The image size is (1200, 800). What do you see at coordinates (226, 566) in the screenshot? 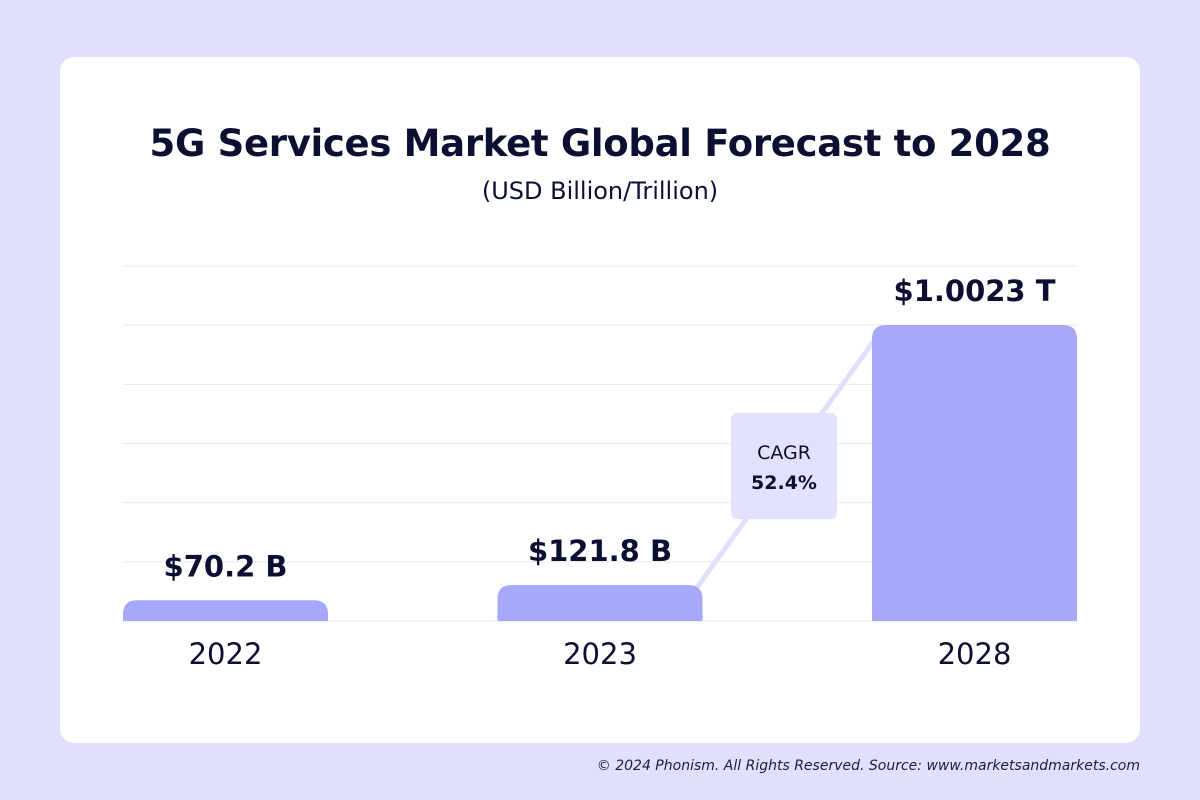
I see `value-label-2022: $70.2 B` at bounding box center [226, 566].